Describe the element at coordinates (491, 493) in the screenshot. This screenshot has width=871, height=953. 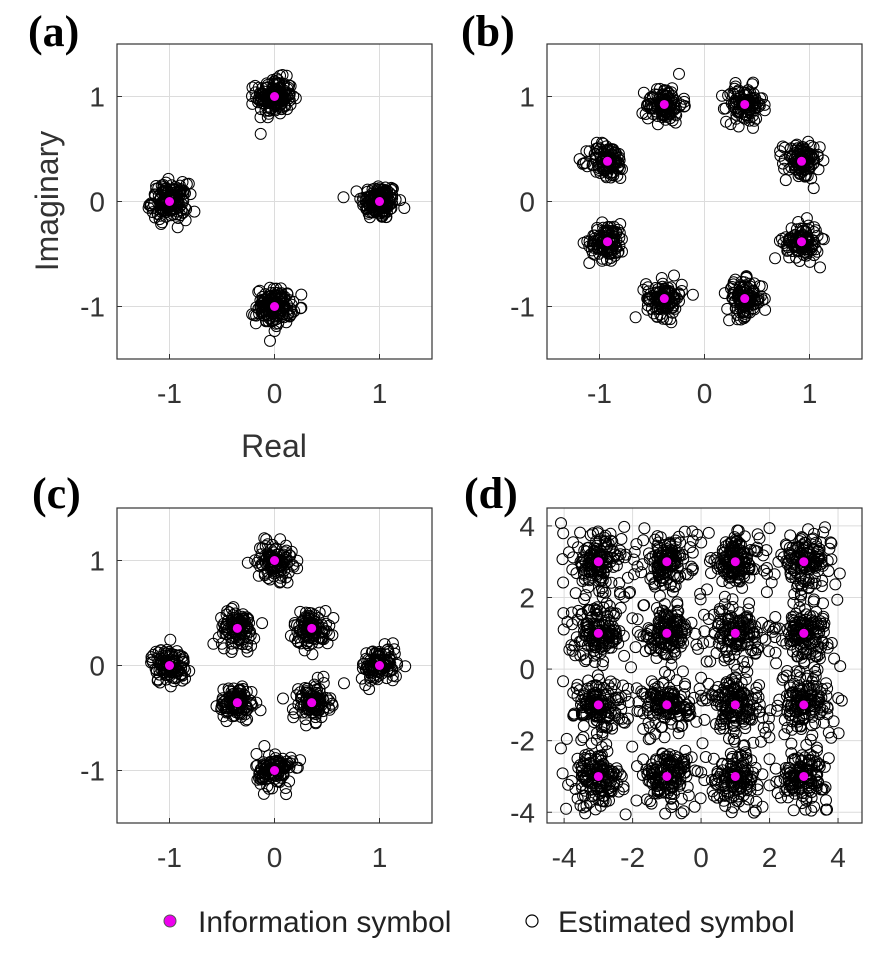
I see `panel-label-d: (d)` at that location.